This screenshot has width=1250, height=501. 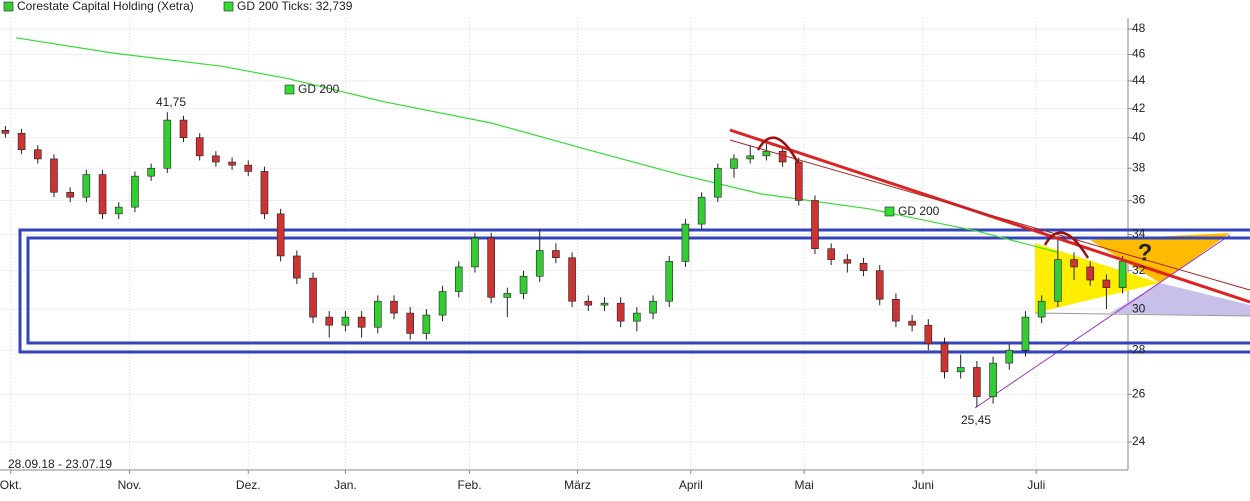 What do you see at coordinates (919, 211) in the screenshot?
I see `annotation: GD 200` at bounding box center [919, 211].